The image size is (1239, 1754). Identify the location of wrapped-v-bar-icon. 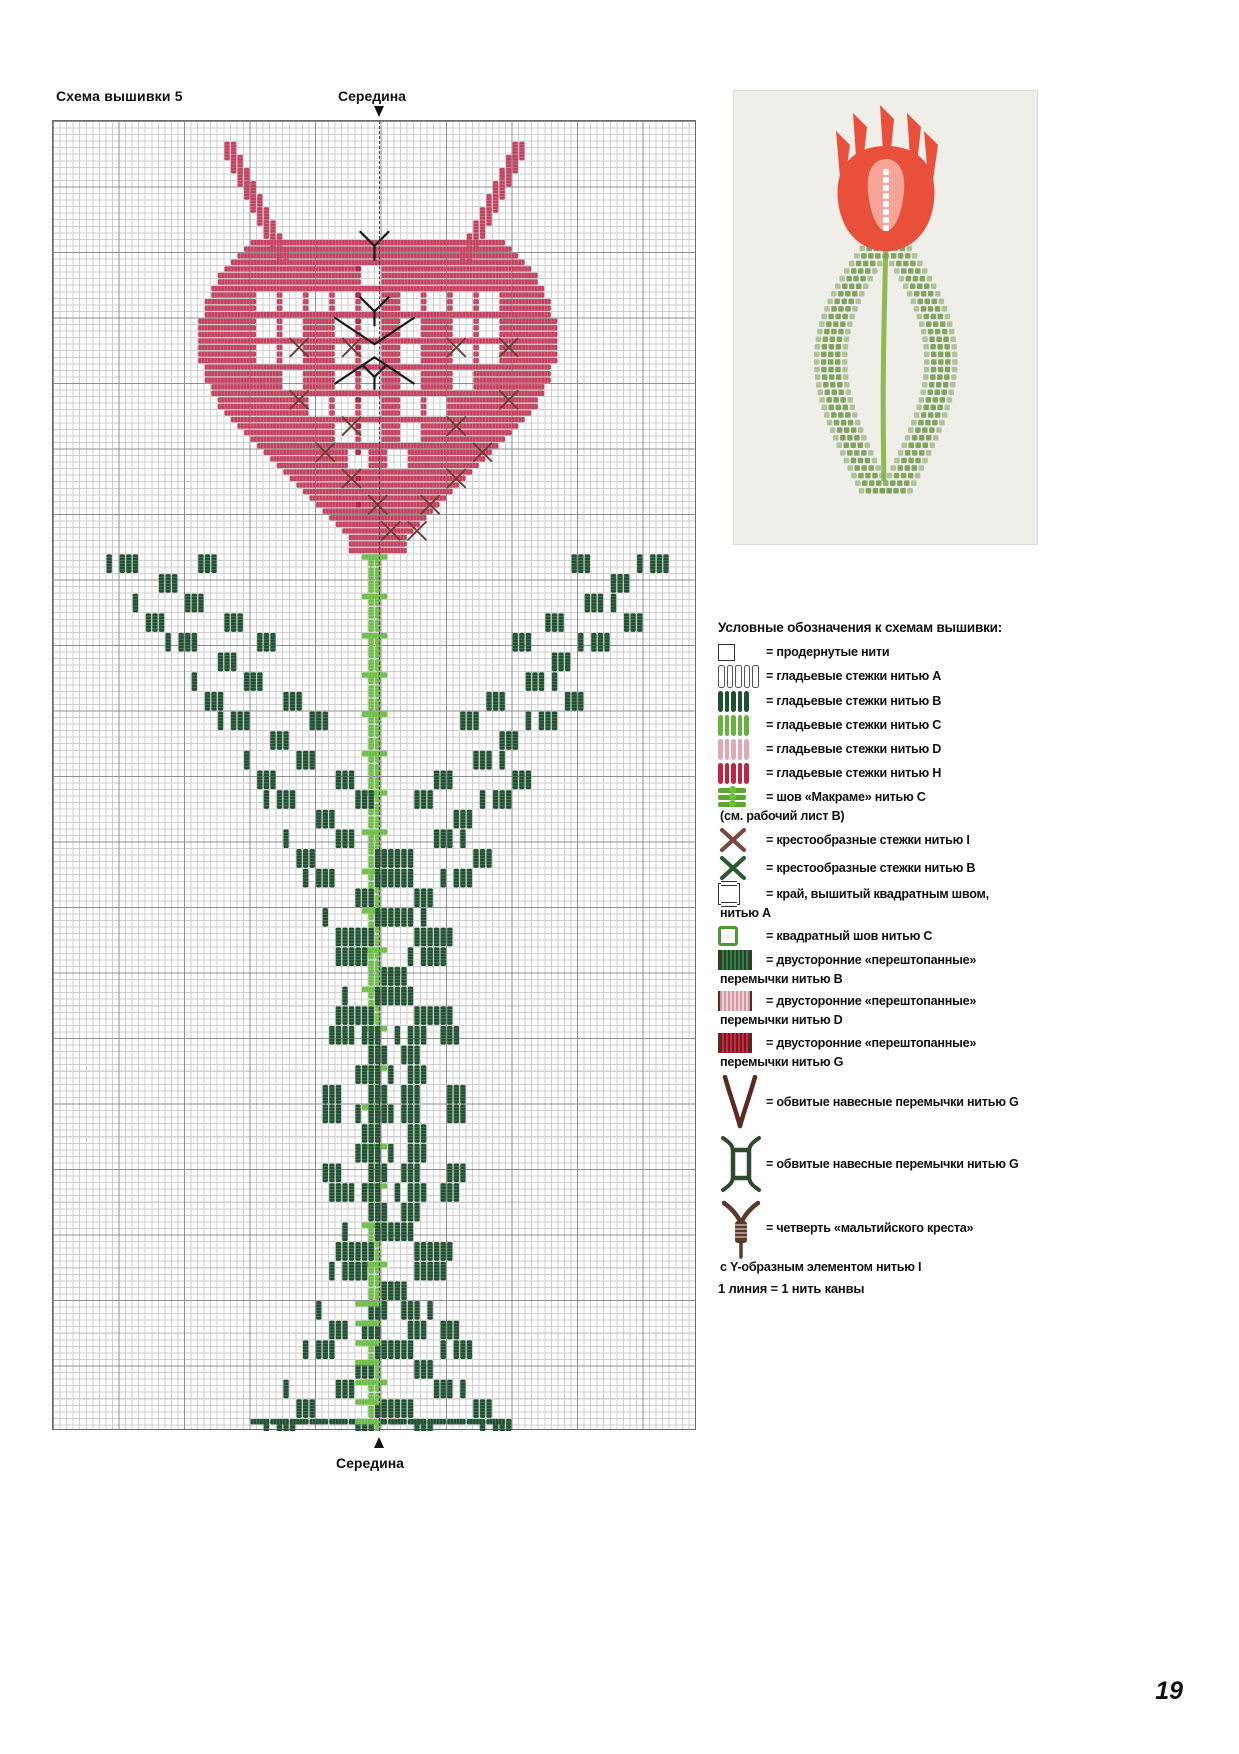
(742, 1102).